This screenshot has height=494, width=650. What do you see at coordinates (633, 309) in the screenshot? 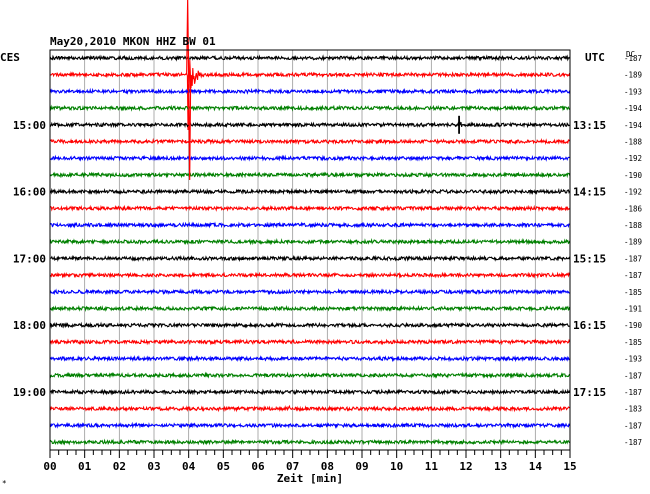
I see `dc-offset-label: -191` at bounding box center [633, 309].